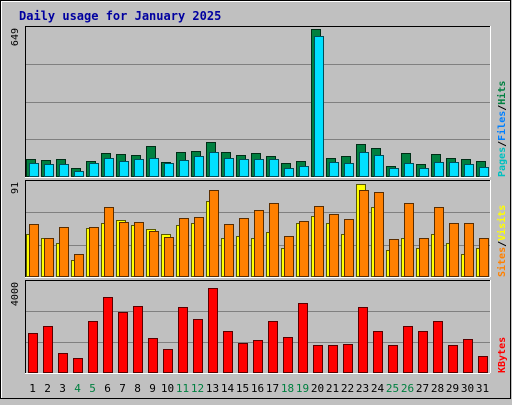 The width and height of the screenshot is (512, 405). I want to click on day-label-21: 21, so click(332, 388).